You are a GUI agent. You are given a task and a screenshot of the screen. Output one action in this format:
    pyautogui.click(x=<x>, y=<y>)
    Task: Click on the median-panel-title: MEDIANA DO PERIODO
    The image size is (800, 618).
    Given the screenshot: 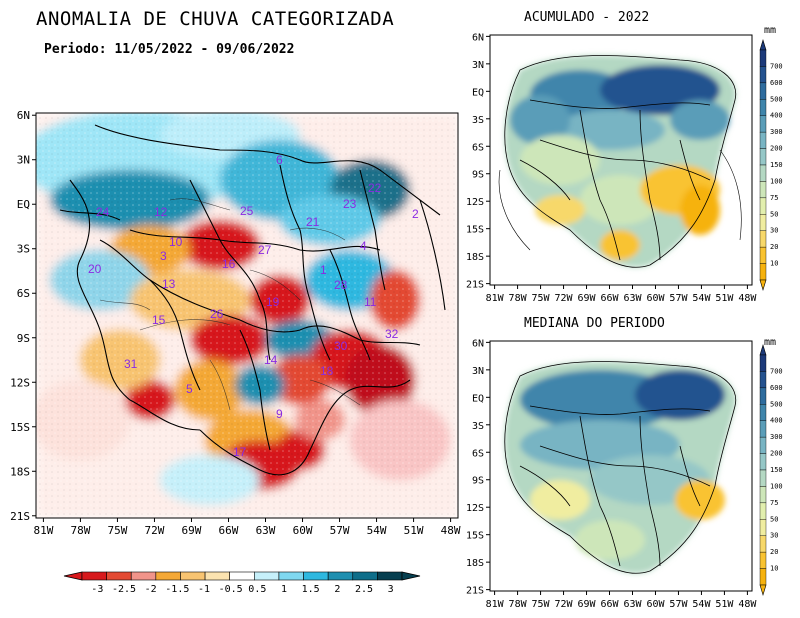 What is the action you would take?
    pyautogui.click(x=594, y=323)
    